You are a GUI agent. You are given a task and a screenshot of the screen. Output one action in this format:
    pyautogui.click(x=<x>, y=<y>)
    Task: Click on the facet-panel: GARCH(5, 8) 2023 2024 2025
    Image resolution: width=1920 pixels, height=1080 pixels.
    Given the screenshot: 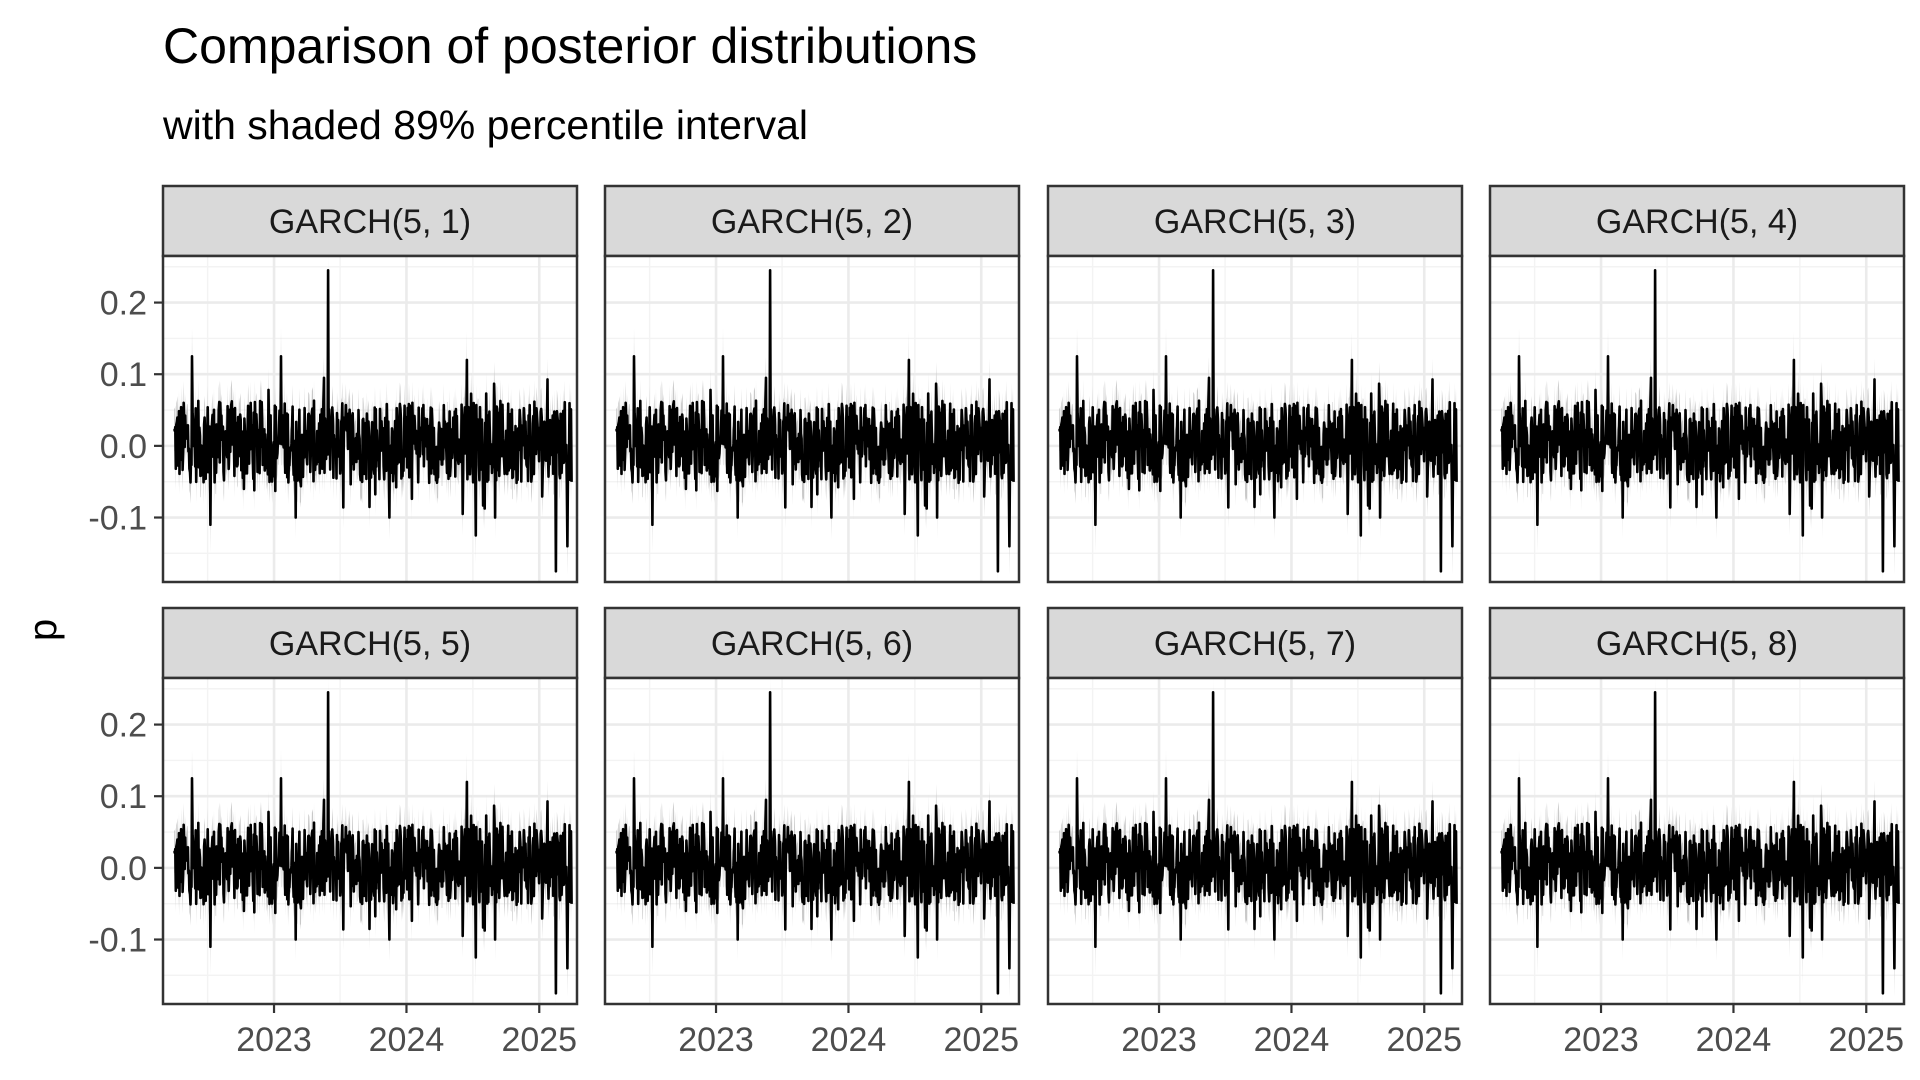 What is the action you would take?
    pyautogui.click(x=1697, y=832)
    